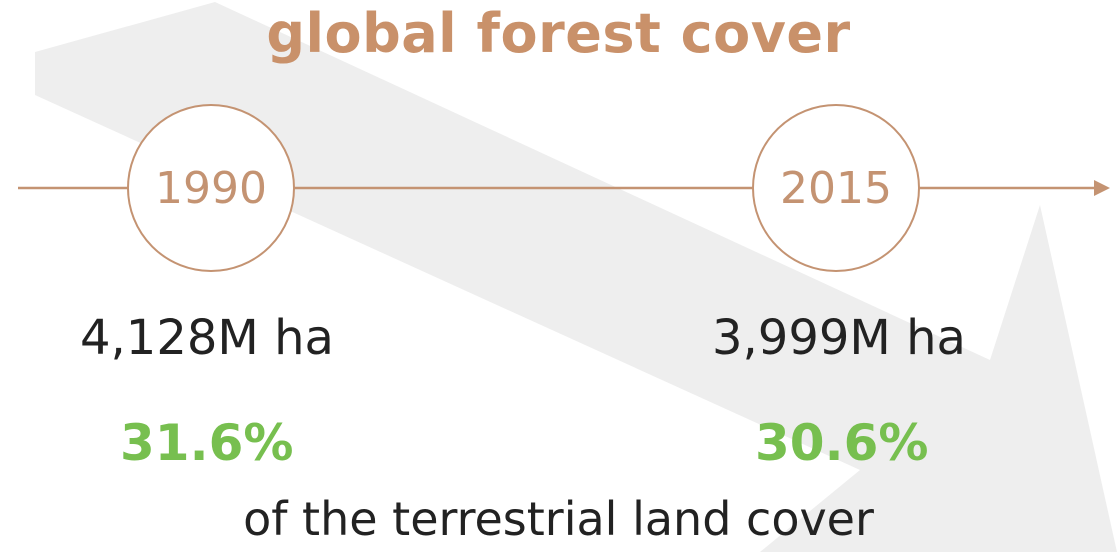 The width and height of the screenshot is (1117, 552). Describe the element at coordinates (207, 443) in the screenshot. I see `land-share-1990: 31.6%` at that location.